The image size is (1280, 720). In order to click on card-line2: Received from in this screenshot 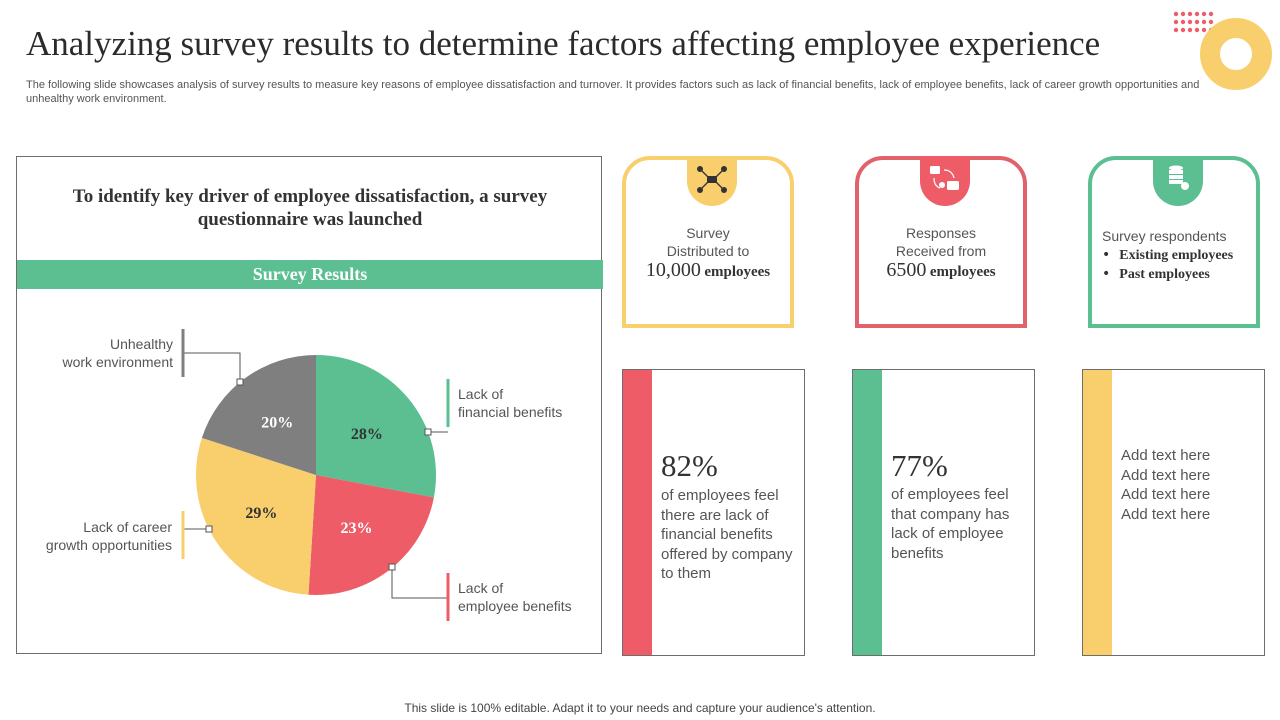, I will do `click(941, 251)`.